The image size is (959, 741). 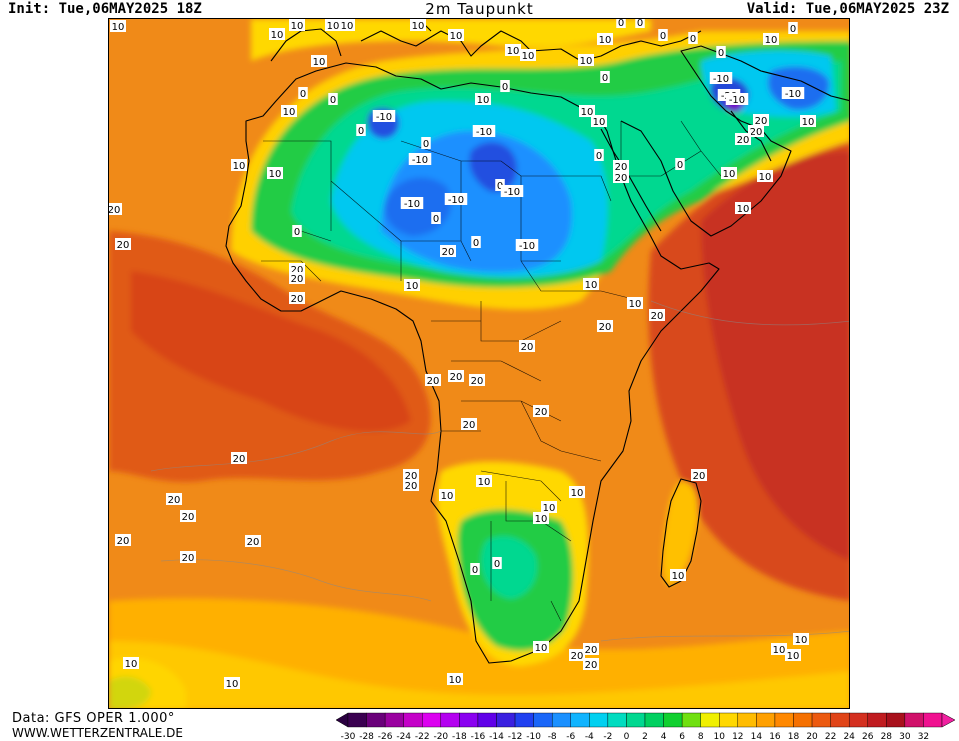 What do you see at coordinates (147, 682) in the screenshot?
I see `field-sw-yellow` at bounding box center [147, 682].